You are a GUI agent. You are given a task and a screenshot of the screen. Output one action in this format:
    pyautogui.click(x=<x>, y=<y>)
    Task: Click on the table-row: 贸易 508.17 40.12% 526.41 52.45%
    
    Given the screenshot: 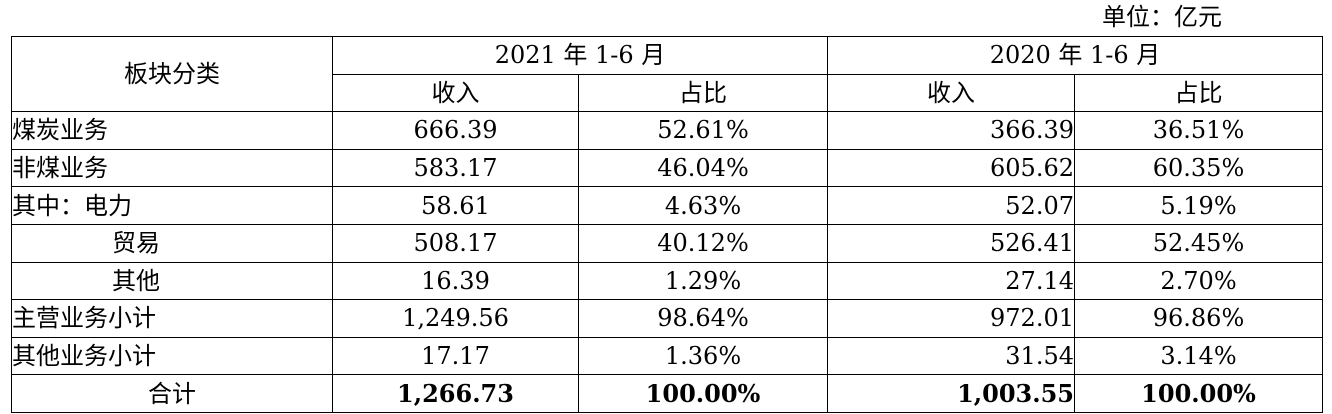 What is the action you would take?
    pyautogui.click(x=667, y=243)
    